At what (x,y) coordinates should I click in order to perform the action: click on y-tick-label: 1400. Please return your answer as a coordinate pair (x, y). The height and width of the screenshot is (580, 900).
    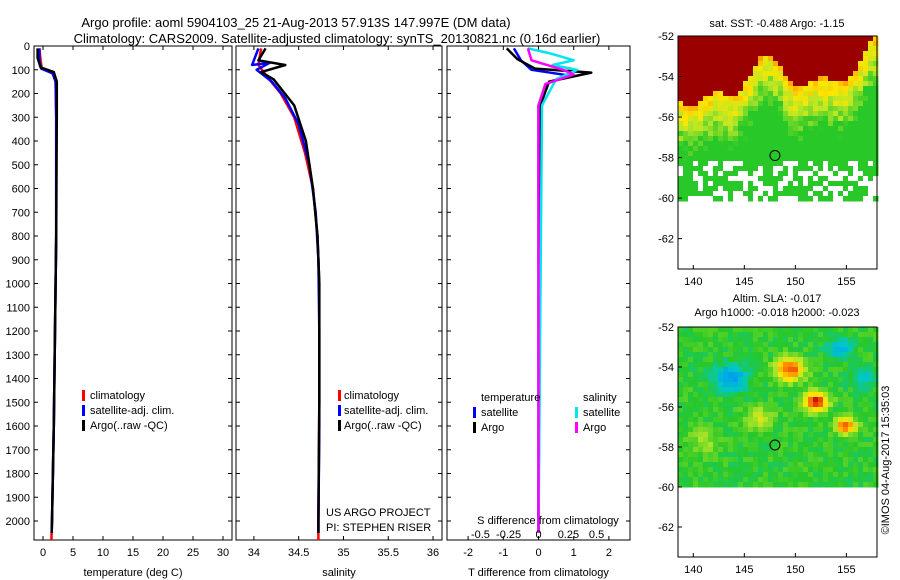
    Looking at the image, I should click on (18, 380).